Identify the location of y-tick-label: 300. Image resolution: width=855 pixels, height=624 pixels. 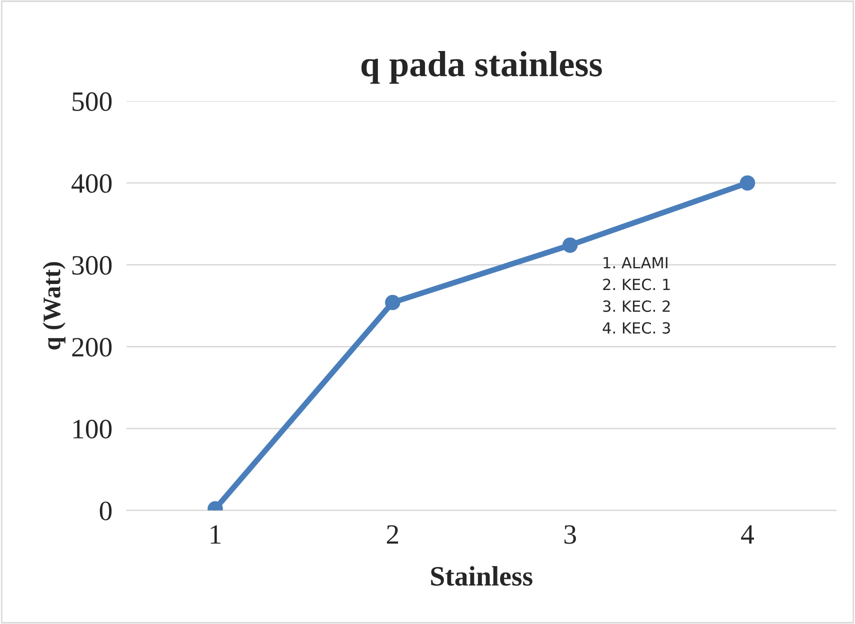
(92, 265).